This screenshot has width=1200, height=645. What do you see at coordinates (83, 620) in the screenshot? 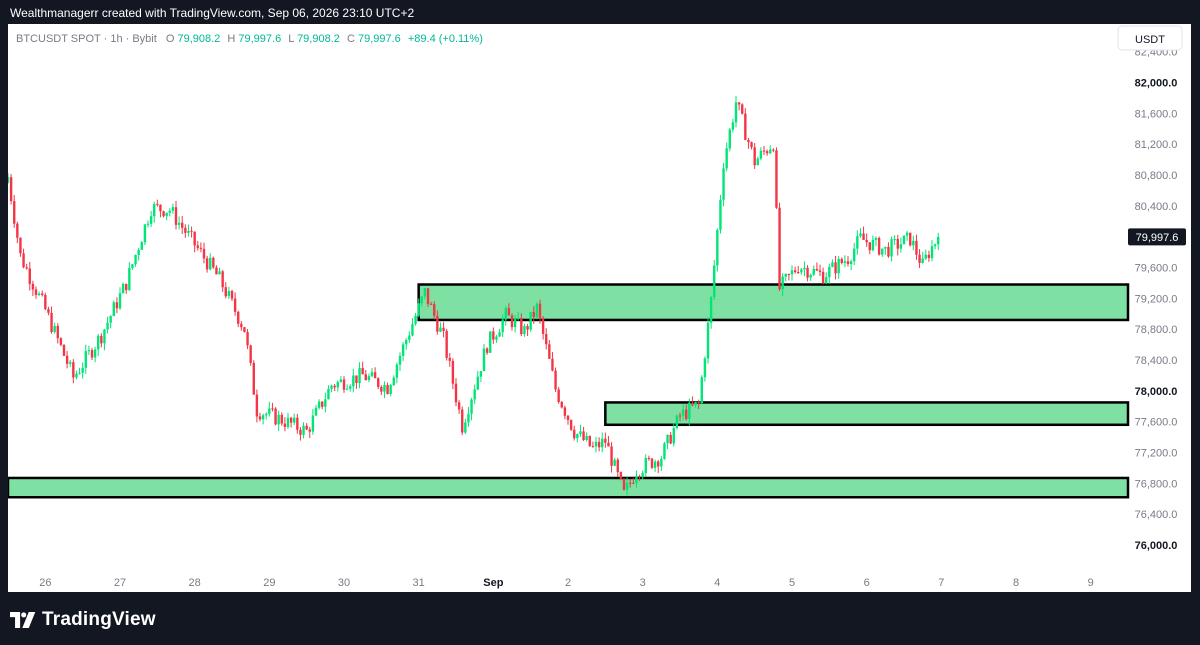
I see `tradingview-logo: TradingView` at bounding box center [83, 620].